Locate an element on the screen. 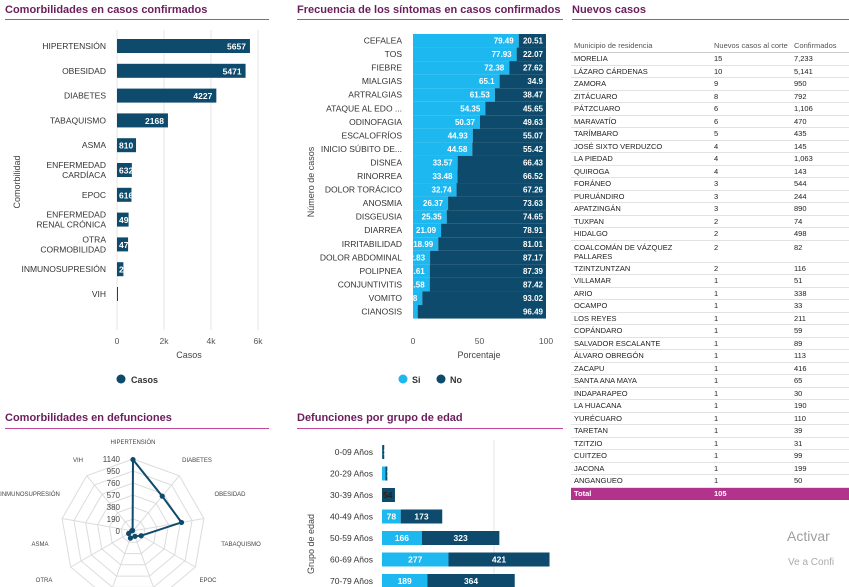  data-label-light: 166 is located at coordinates (402, 538).